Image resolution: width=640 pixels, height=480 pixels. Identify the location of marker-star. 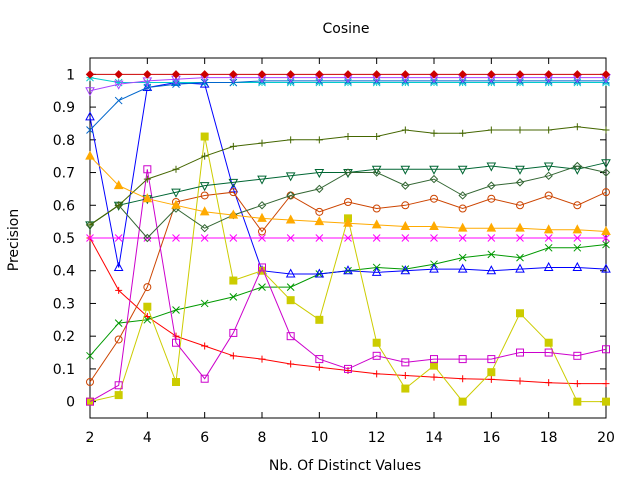
(118, 82).